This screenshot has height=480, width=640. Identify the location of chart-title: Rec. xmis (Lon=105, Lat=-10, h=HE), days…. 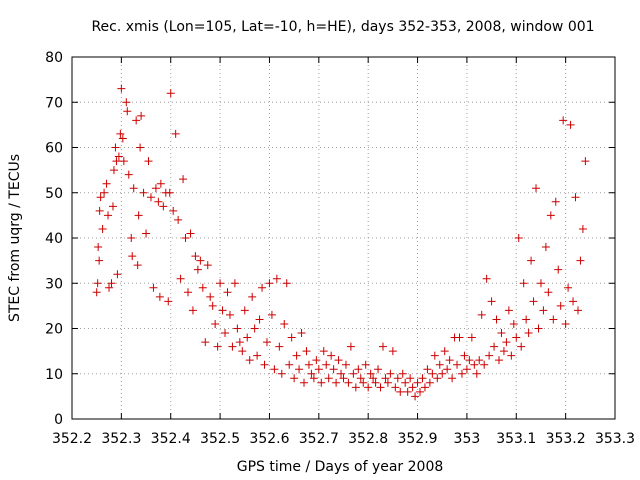
(342, 27).